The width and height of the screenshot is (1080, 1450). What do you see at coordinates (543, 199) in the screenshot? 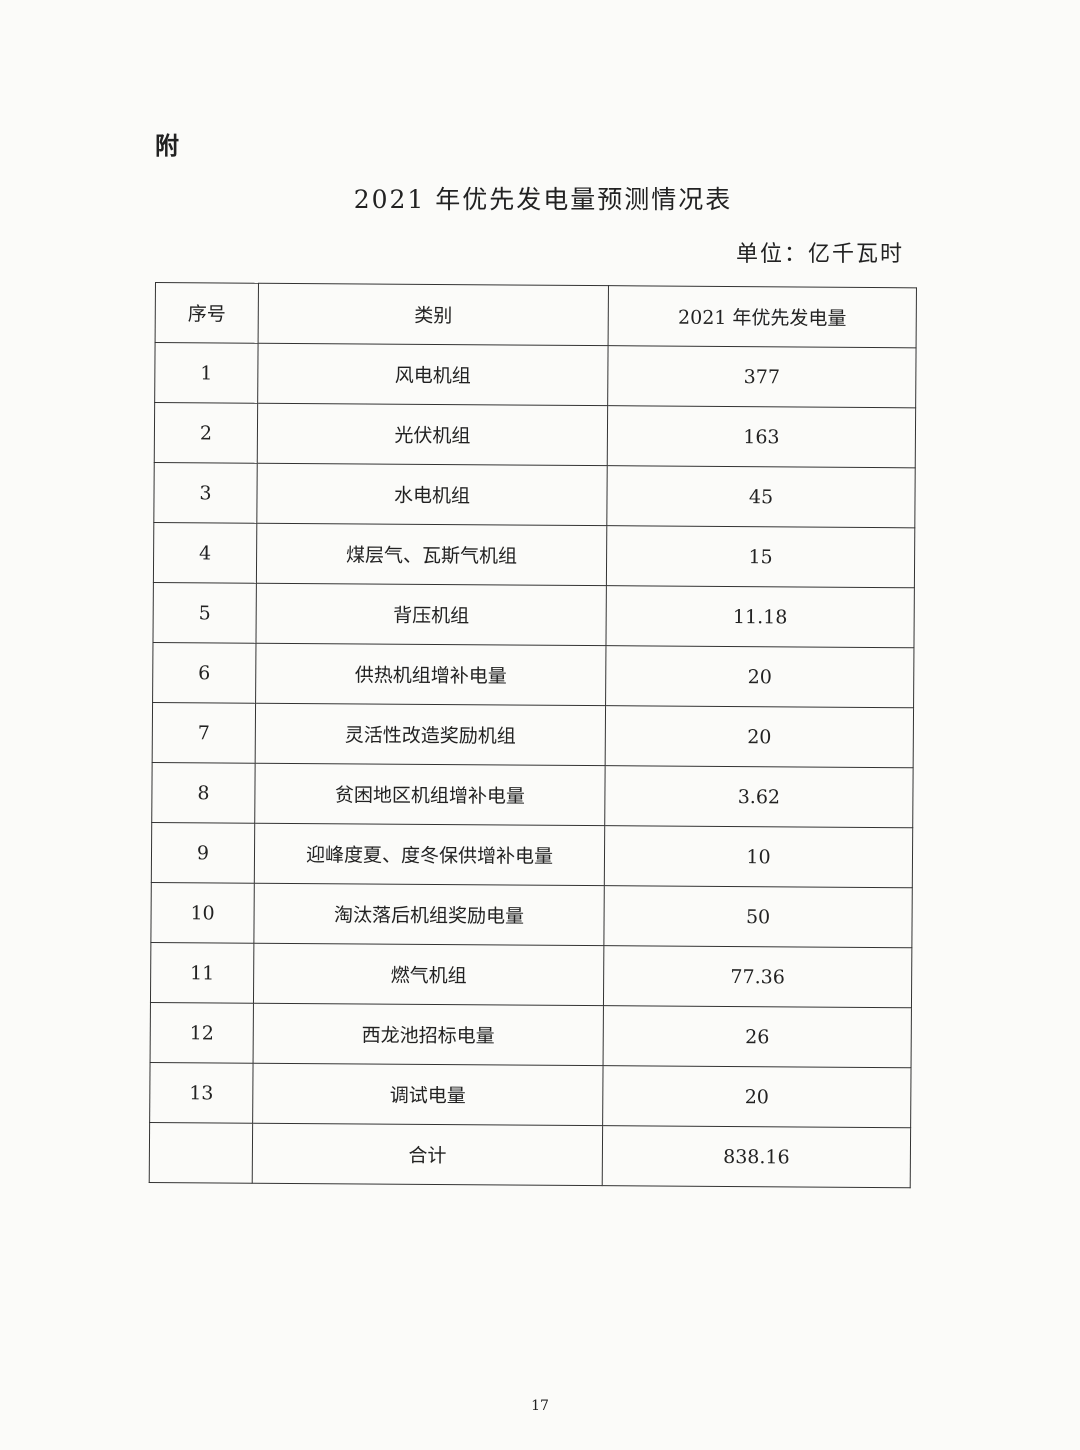
I see `document-title: 2021 年优先发电量预测情况表` at bounding box center [543, 199].